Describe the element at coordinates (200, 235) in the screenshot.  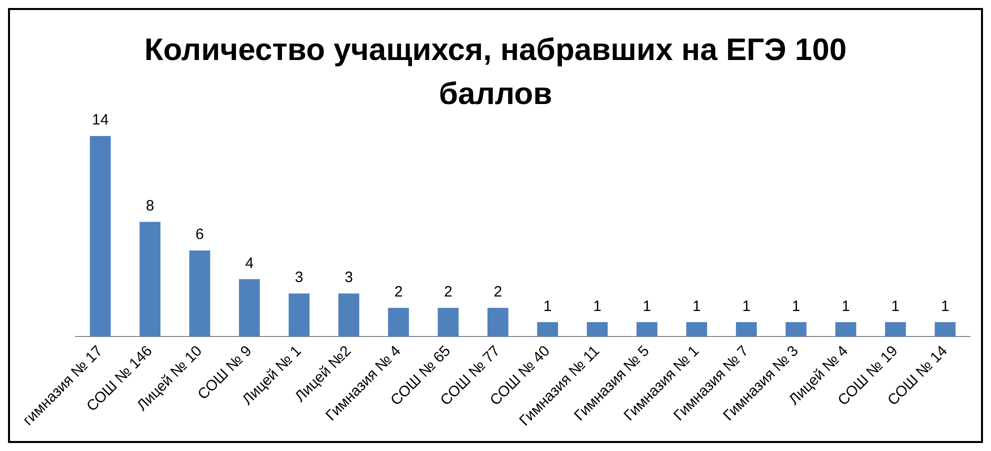
I see `data-label: 6` at that location.